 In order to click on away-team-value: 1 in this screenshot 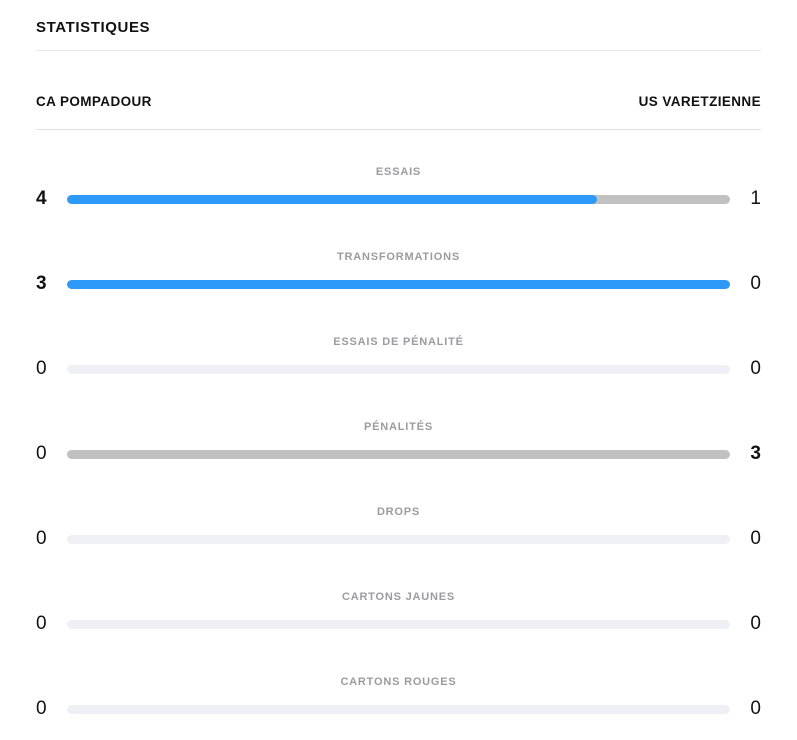, I will do `click(755, 198)`.